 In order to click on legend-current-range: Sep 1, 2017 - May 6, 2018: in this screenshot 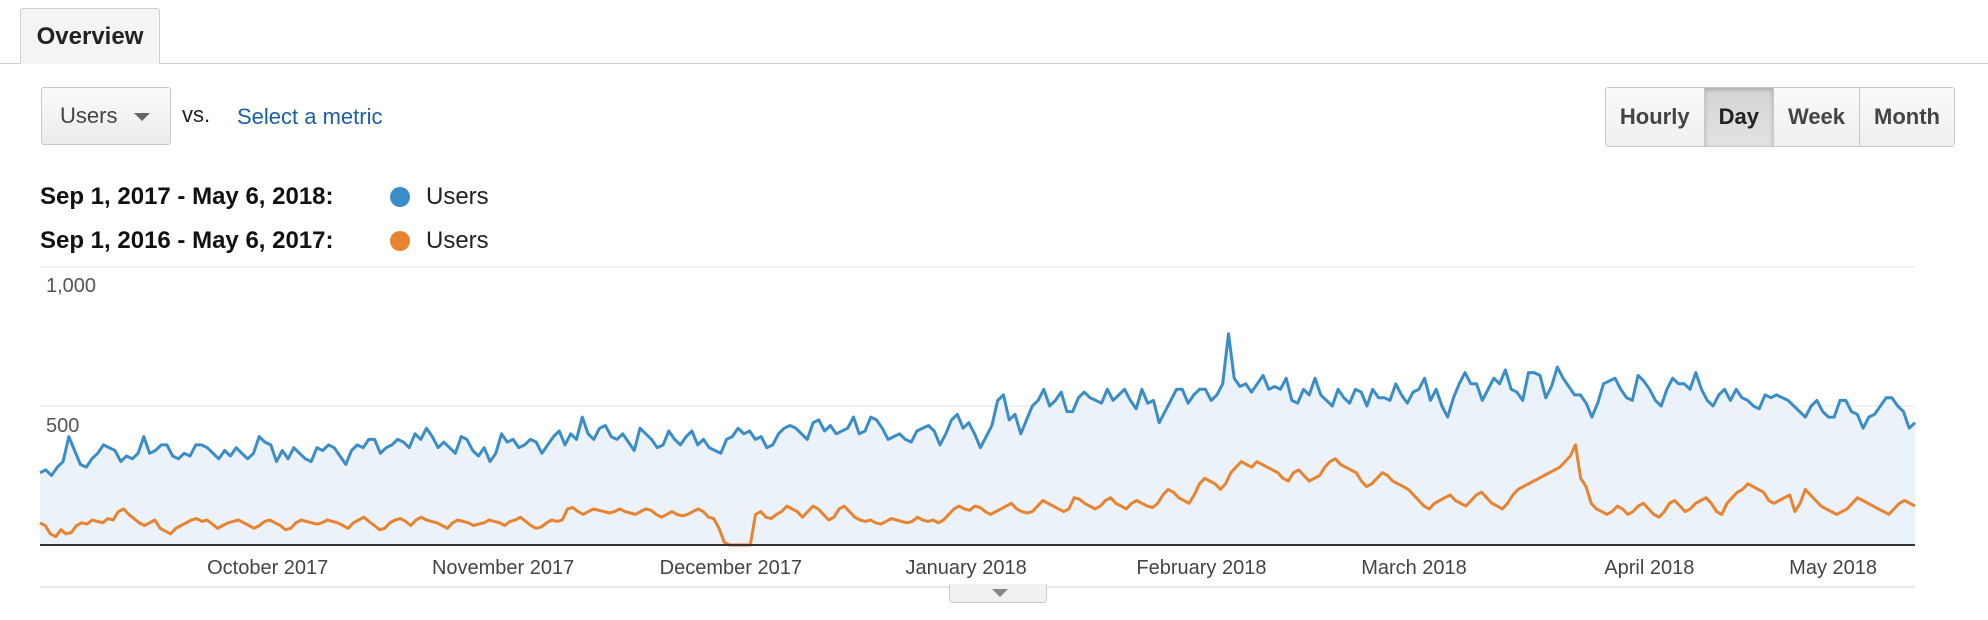, I will do `click(187, 196)`.